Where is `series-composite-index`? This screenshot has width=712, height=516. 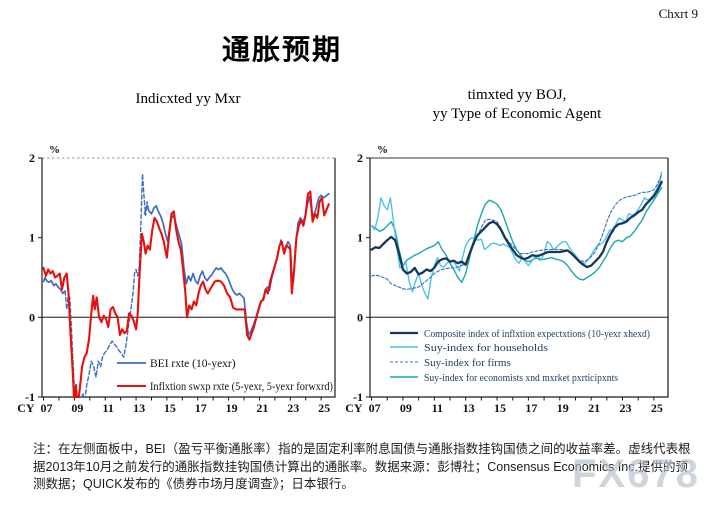 series-composite-index is located at coordinates (516, 228).